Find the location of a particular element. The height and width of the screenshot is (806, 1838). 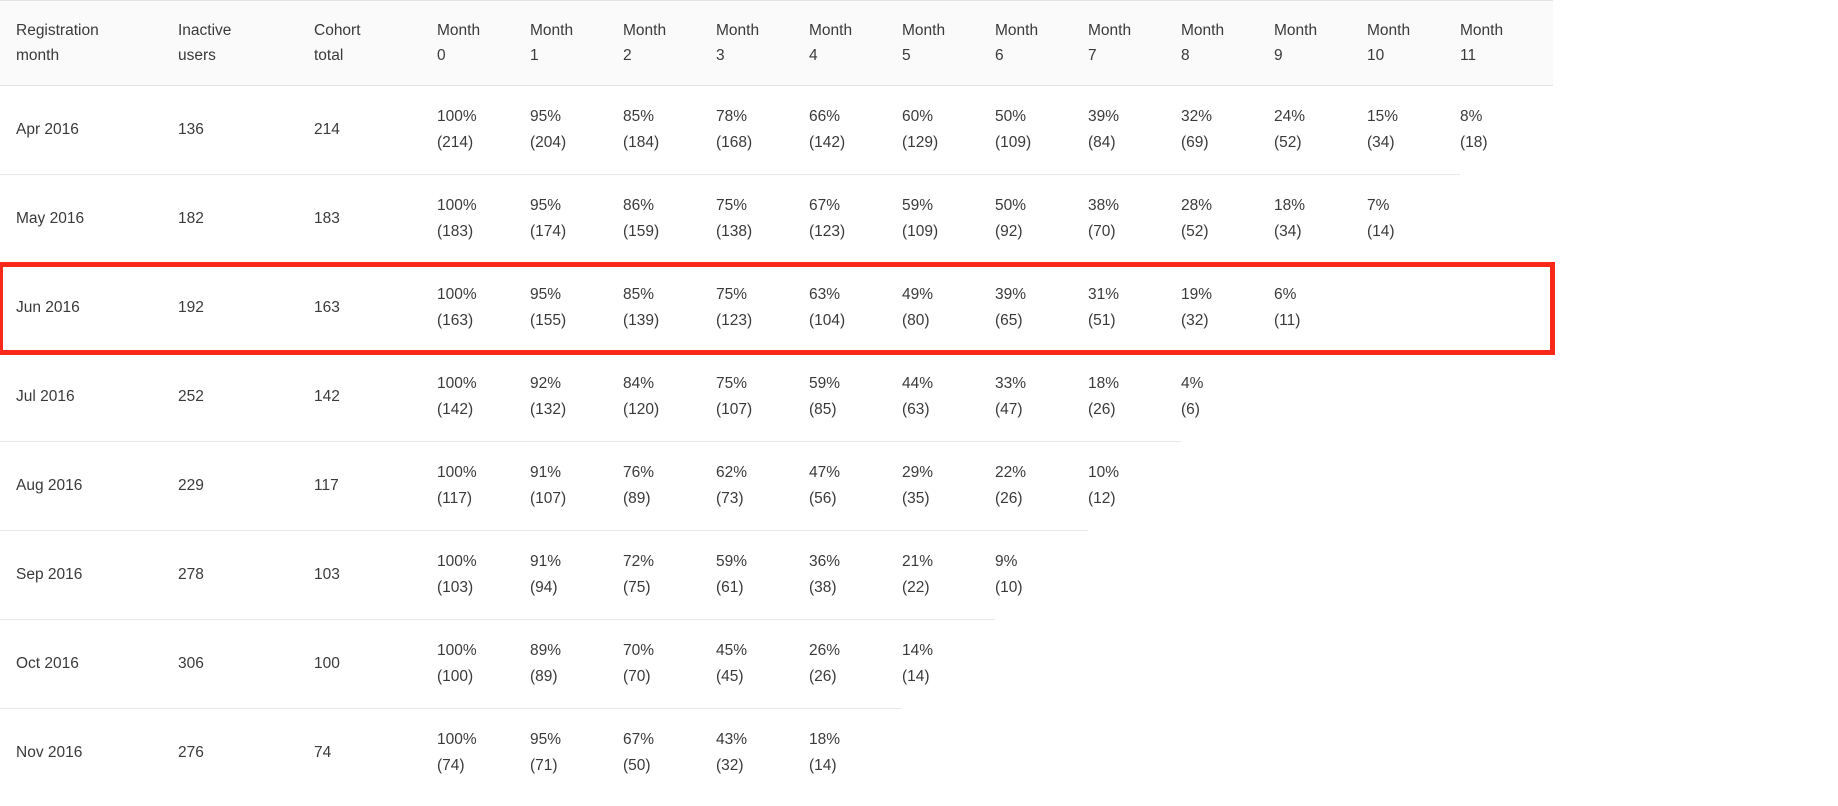

registration-month-cell: Nov 2016 is located at coordinates (89, 752).